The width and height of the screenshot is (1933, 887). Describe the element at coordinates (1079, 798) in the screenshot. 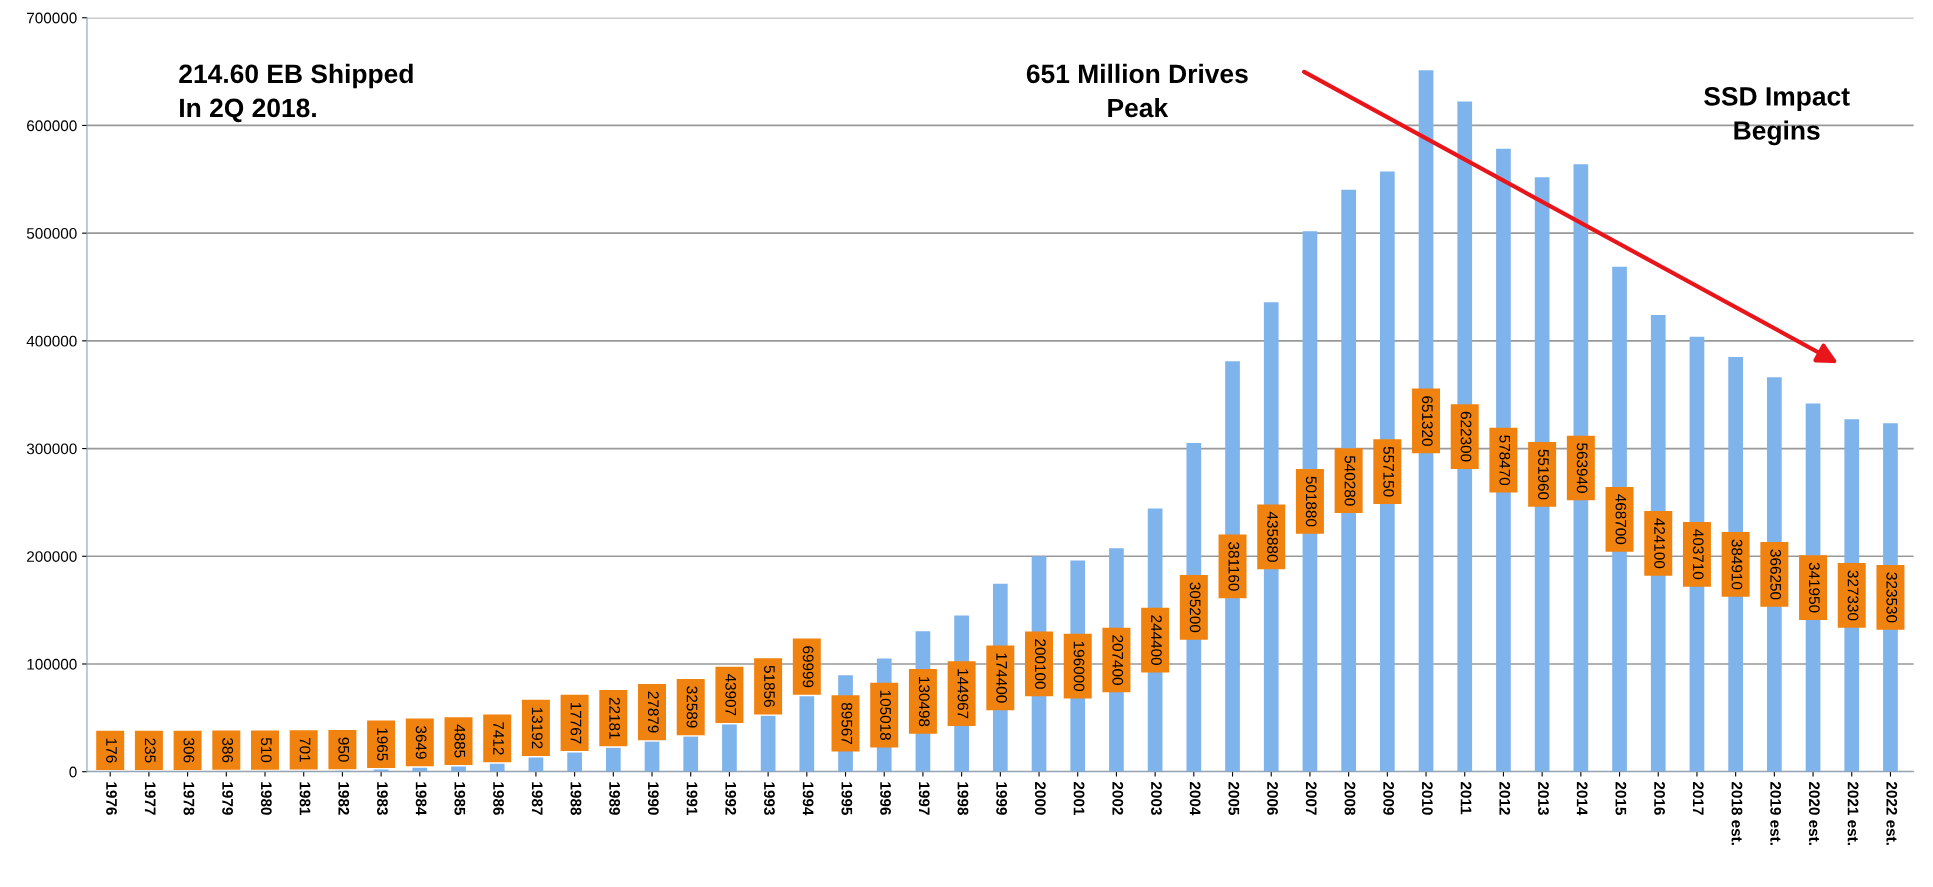

I see `x-tick-label: 2001` at that location.